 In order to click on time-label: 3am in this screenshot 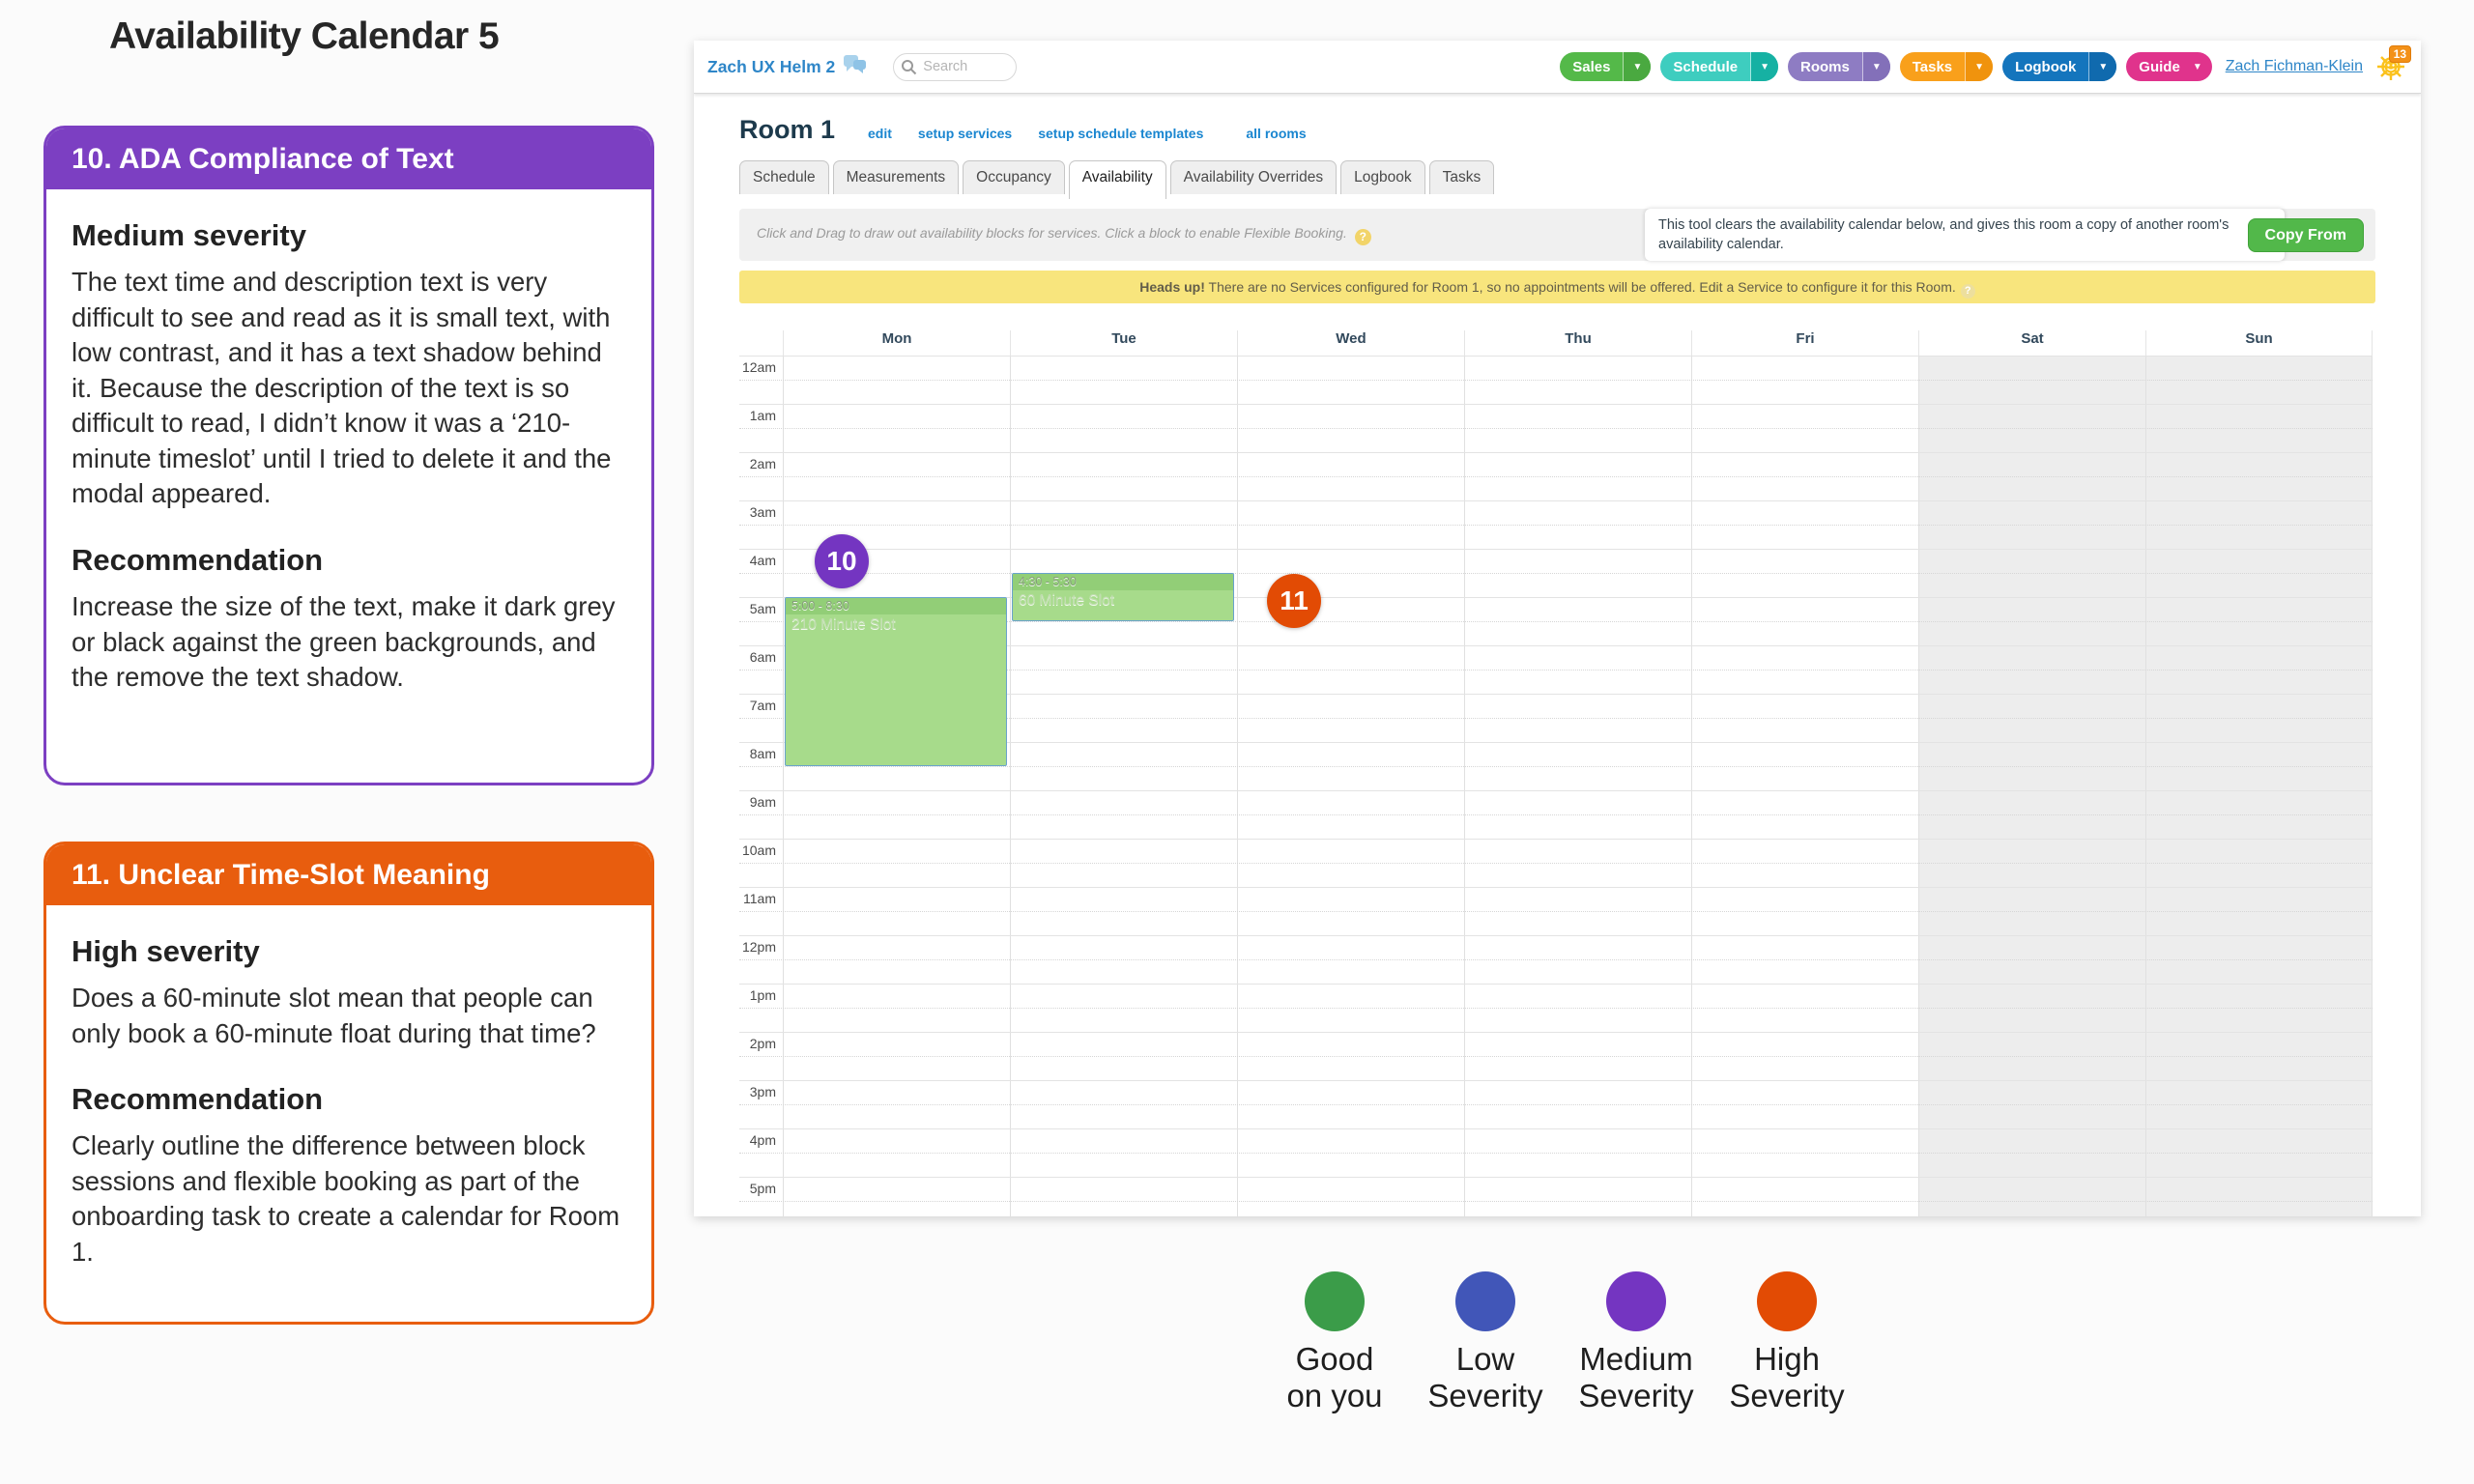, I will do `click(763, 512)`.